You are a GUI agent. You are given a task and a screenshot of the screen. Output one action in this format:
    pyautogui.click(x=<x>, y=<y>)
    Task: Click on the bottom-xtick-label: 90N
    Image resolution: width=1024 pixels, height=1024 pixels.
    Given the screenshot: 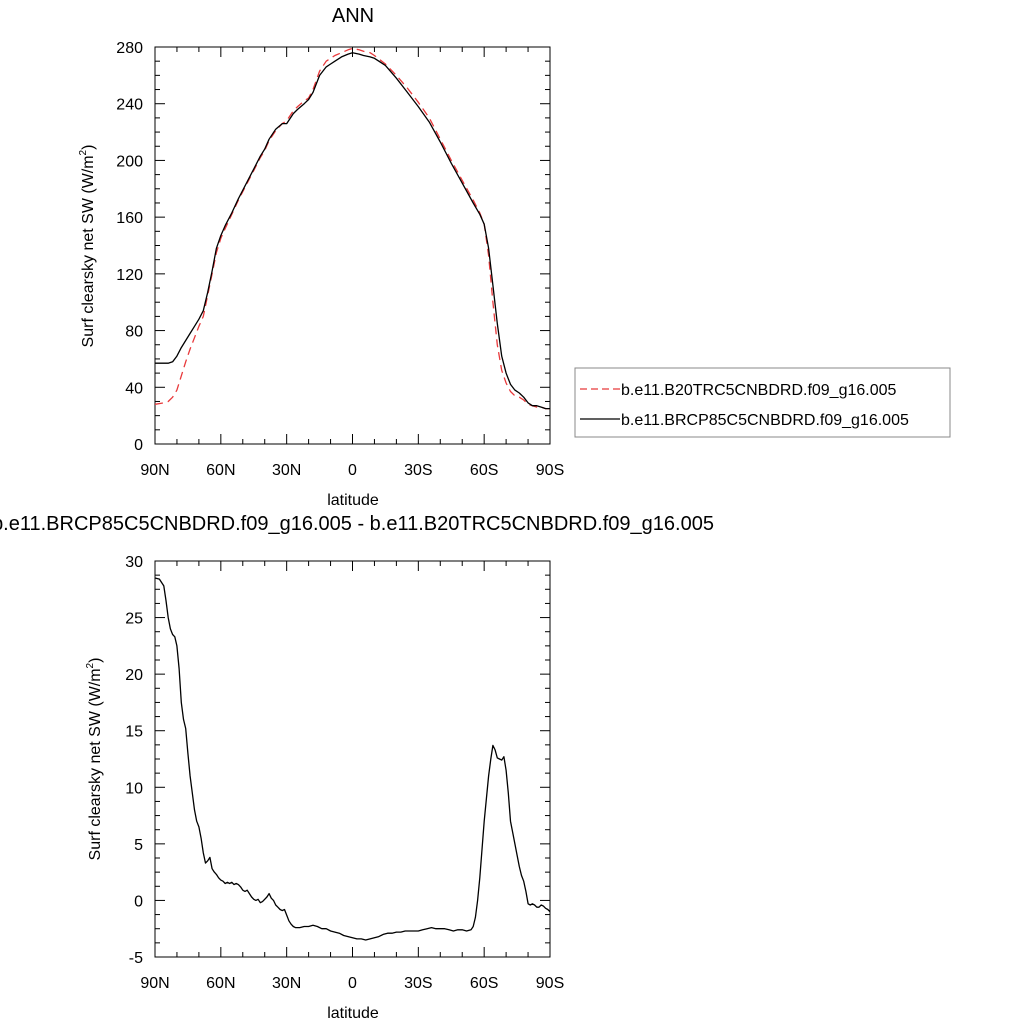 What is the action you would take?
    pyautogui.click(x=154, y=983)
    